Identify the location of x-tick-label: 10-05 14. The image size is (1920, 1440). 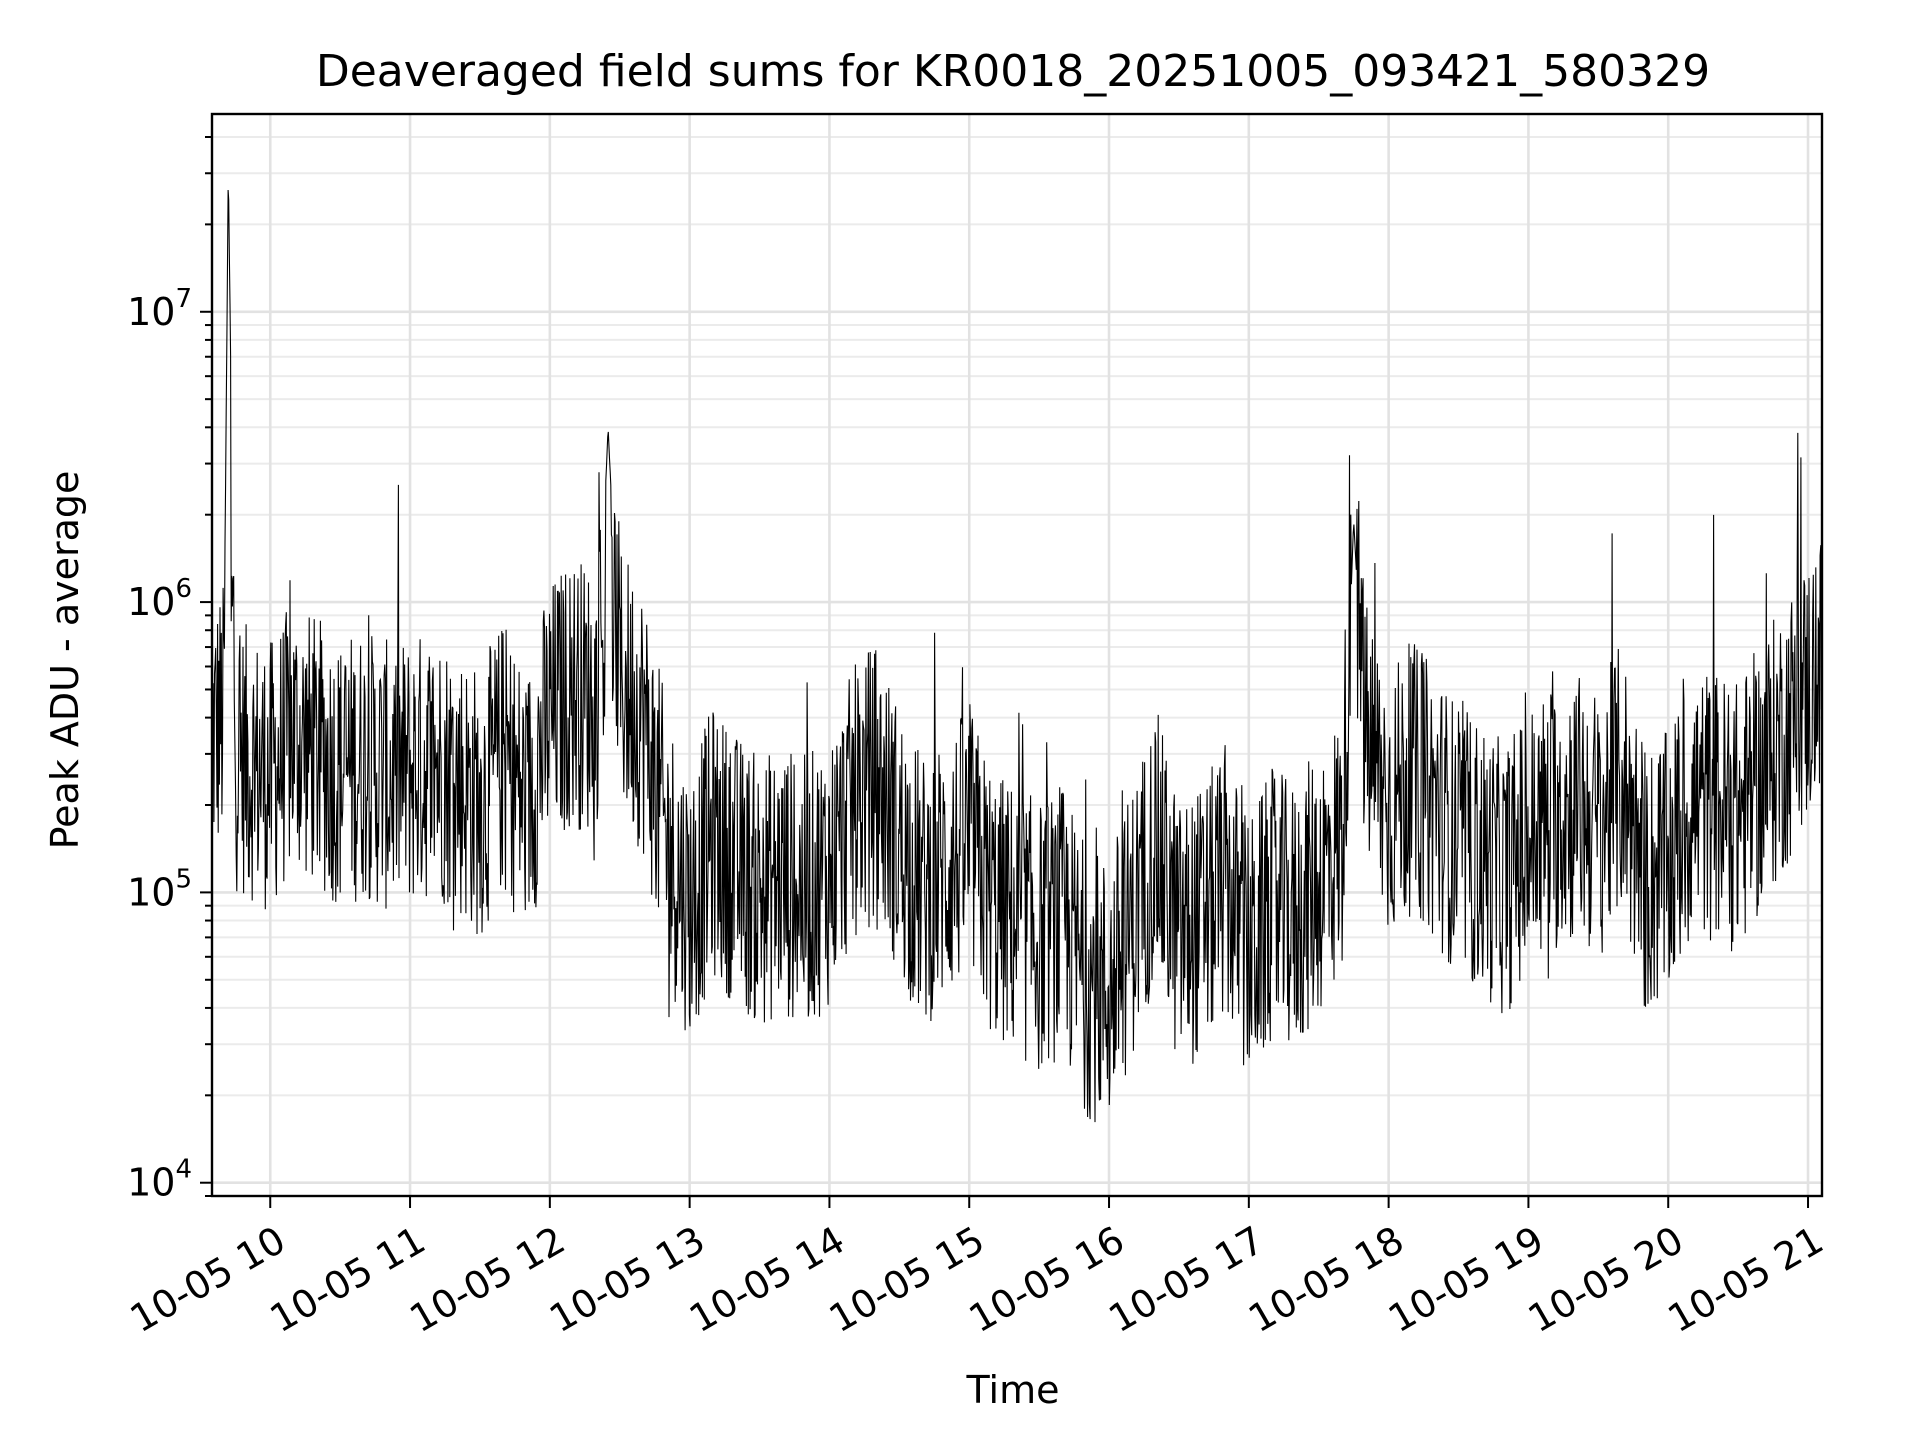
(767, 1280).